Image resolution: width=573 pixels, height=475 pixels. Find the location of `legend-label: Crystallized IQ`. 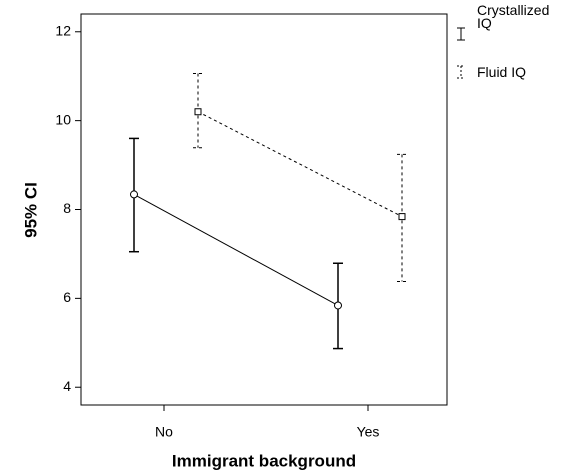

legend-label: Crystallized IQ is located at coordinates (513, 16).